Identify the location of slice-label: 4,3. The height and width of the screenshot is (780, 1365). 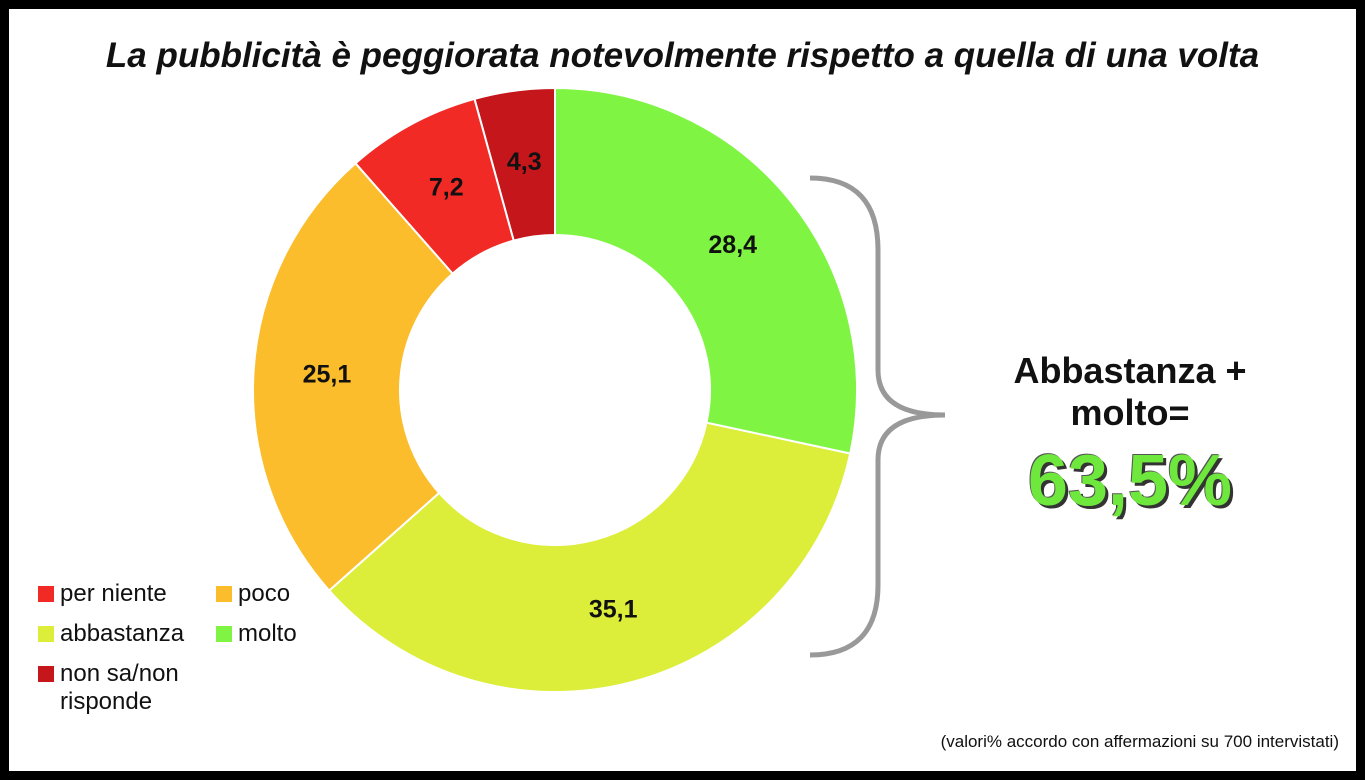
(524, 162).